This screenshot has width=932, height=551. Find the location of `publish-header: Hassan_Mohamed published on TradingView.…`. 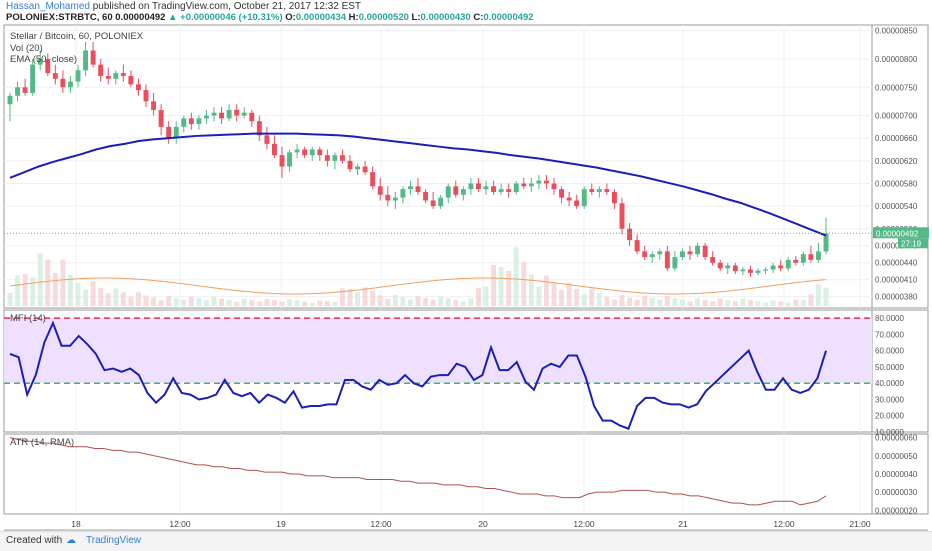

publish-header: Hassan_Mohamed published on TradingView.… is located at coordinates (183, 6).